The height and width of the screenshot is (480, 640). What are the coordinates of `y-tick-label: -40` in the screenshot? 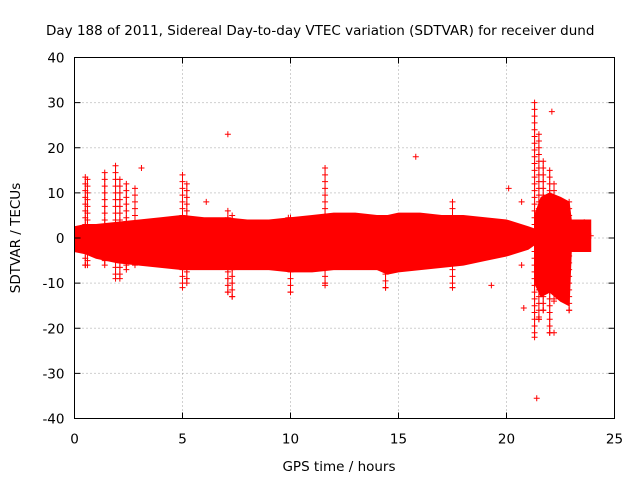 It's located at (53, 420).